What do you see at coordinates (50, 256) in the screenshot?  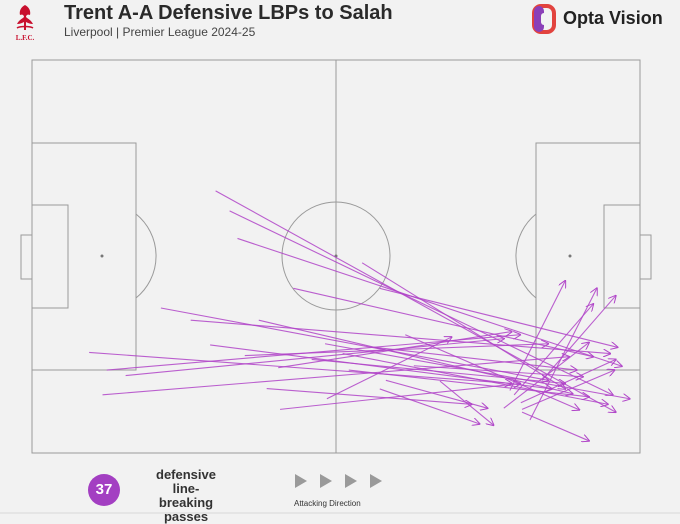 I see `left-six-yard-box` at bounding box center [50, 256].